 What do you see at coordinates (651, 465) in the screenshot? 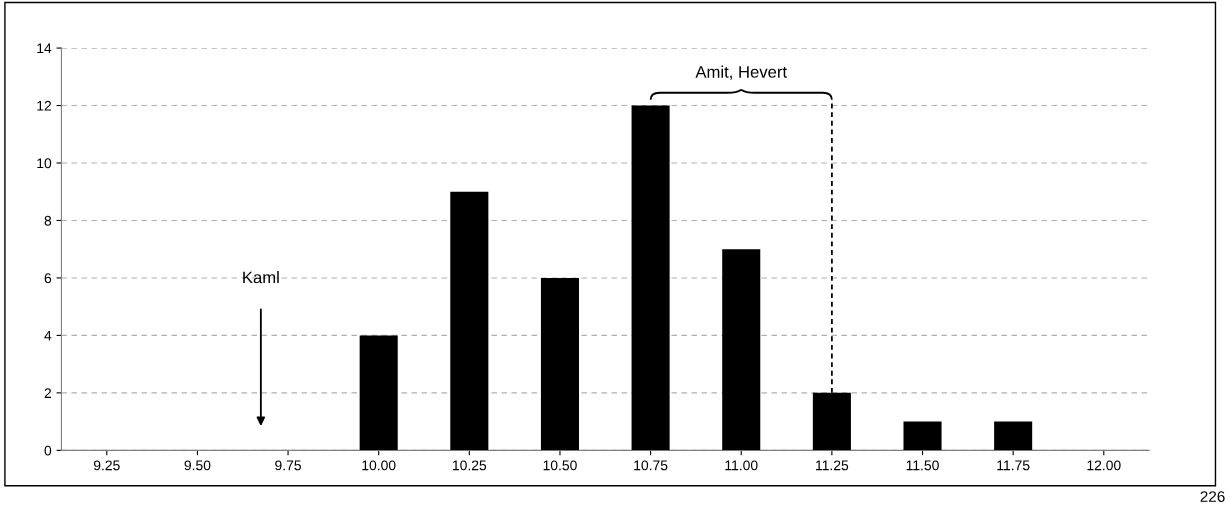
I see `x-tick-label: 10.75` at bounding box center [651, 465].